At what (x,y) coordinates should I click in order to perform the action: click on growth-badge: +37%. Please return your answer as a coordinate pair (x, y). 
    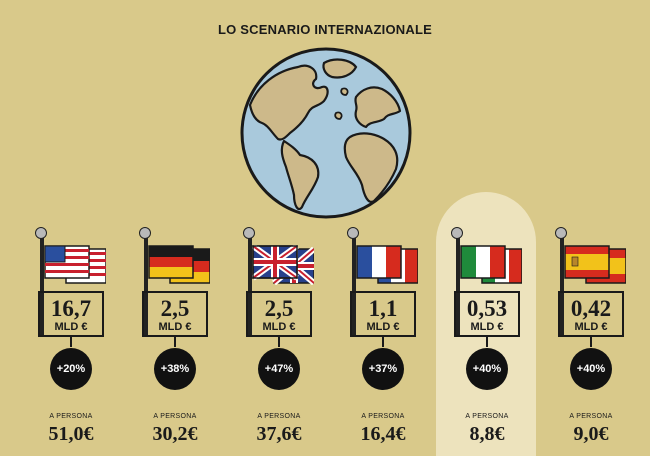
    Looking at the image, I should click on (383, 369).